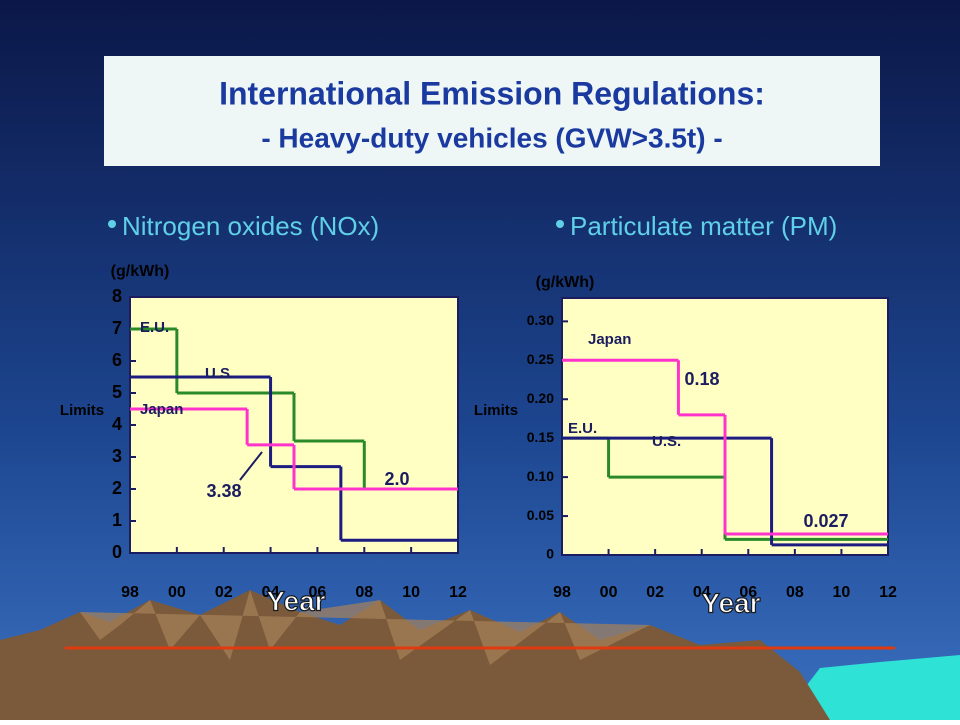  I want to click on y-tick-label: 0.15, so click(540, 437).